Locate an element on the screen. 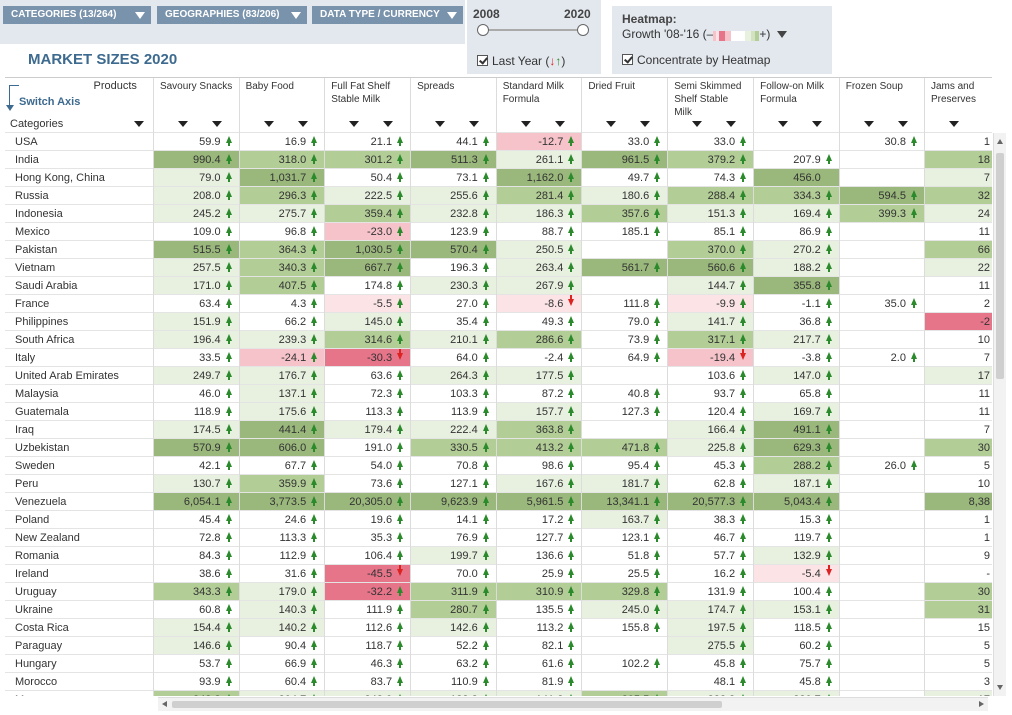 This screenshot has width=1012, height=715. table-cell: 359.9 is located at coordinates (281, 483).